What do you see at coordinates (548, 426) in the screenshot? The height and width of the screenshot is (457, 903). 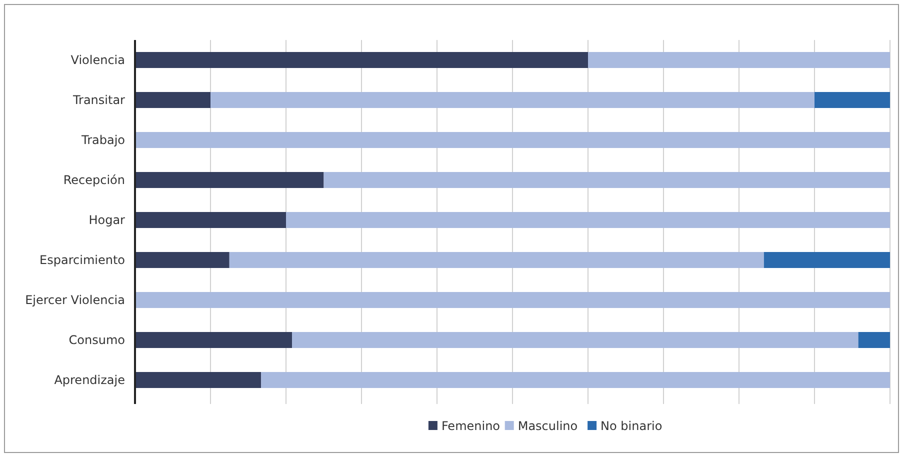 I see `legend-label: Masculino` at bounding box center [548, 426].